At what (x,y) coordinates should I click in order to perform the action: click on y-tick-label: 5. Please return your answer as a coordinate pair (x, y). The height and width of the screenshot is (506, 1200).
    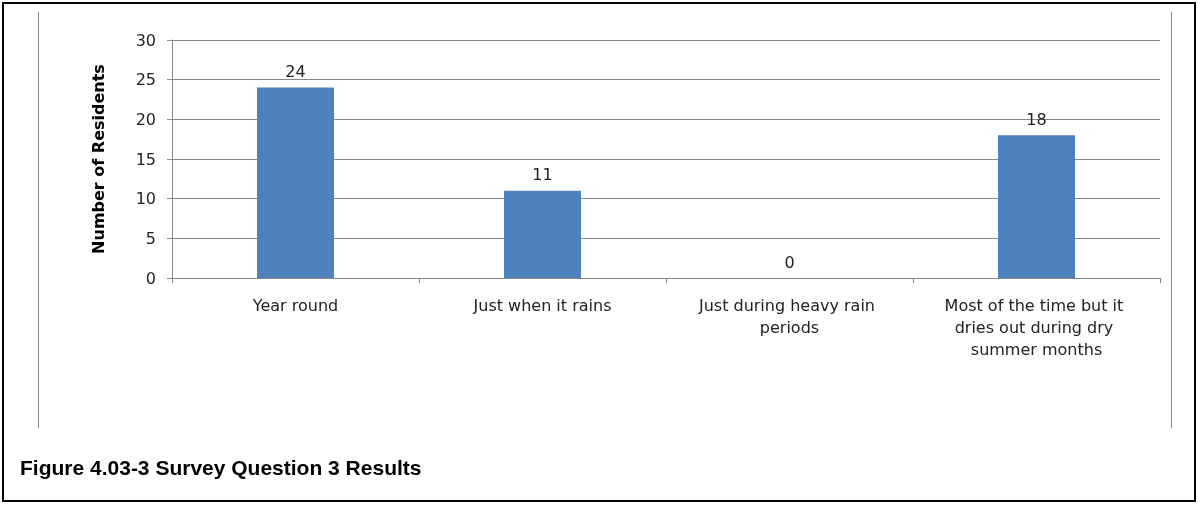
    Looking at the image, I should click on (150, 238).